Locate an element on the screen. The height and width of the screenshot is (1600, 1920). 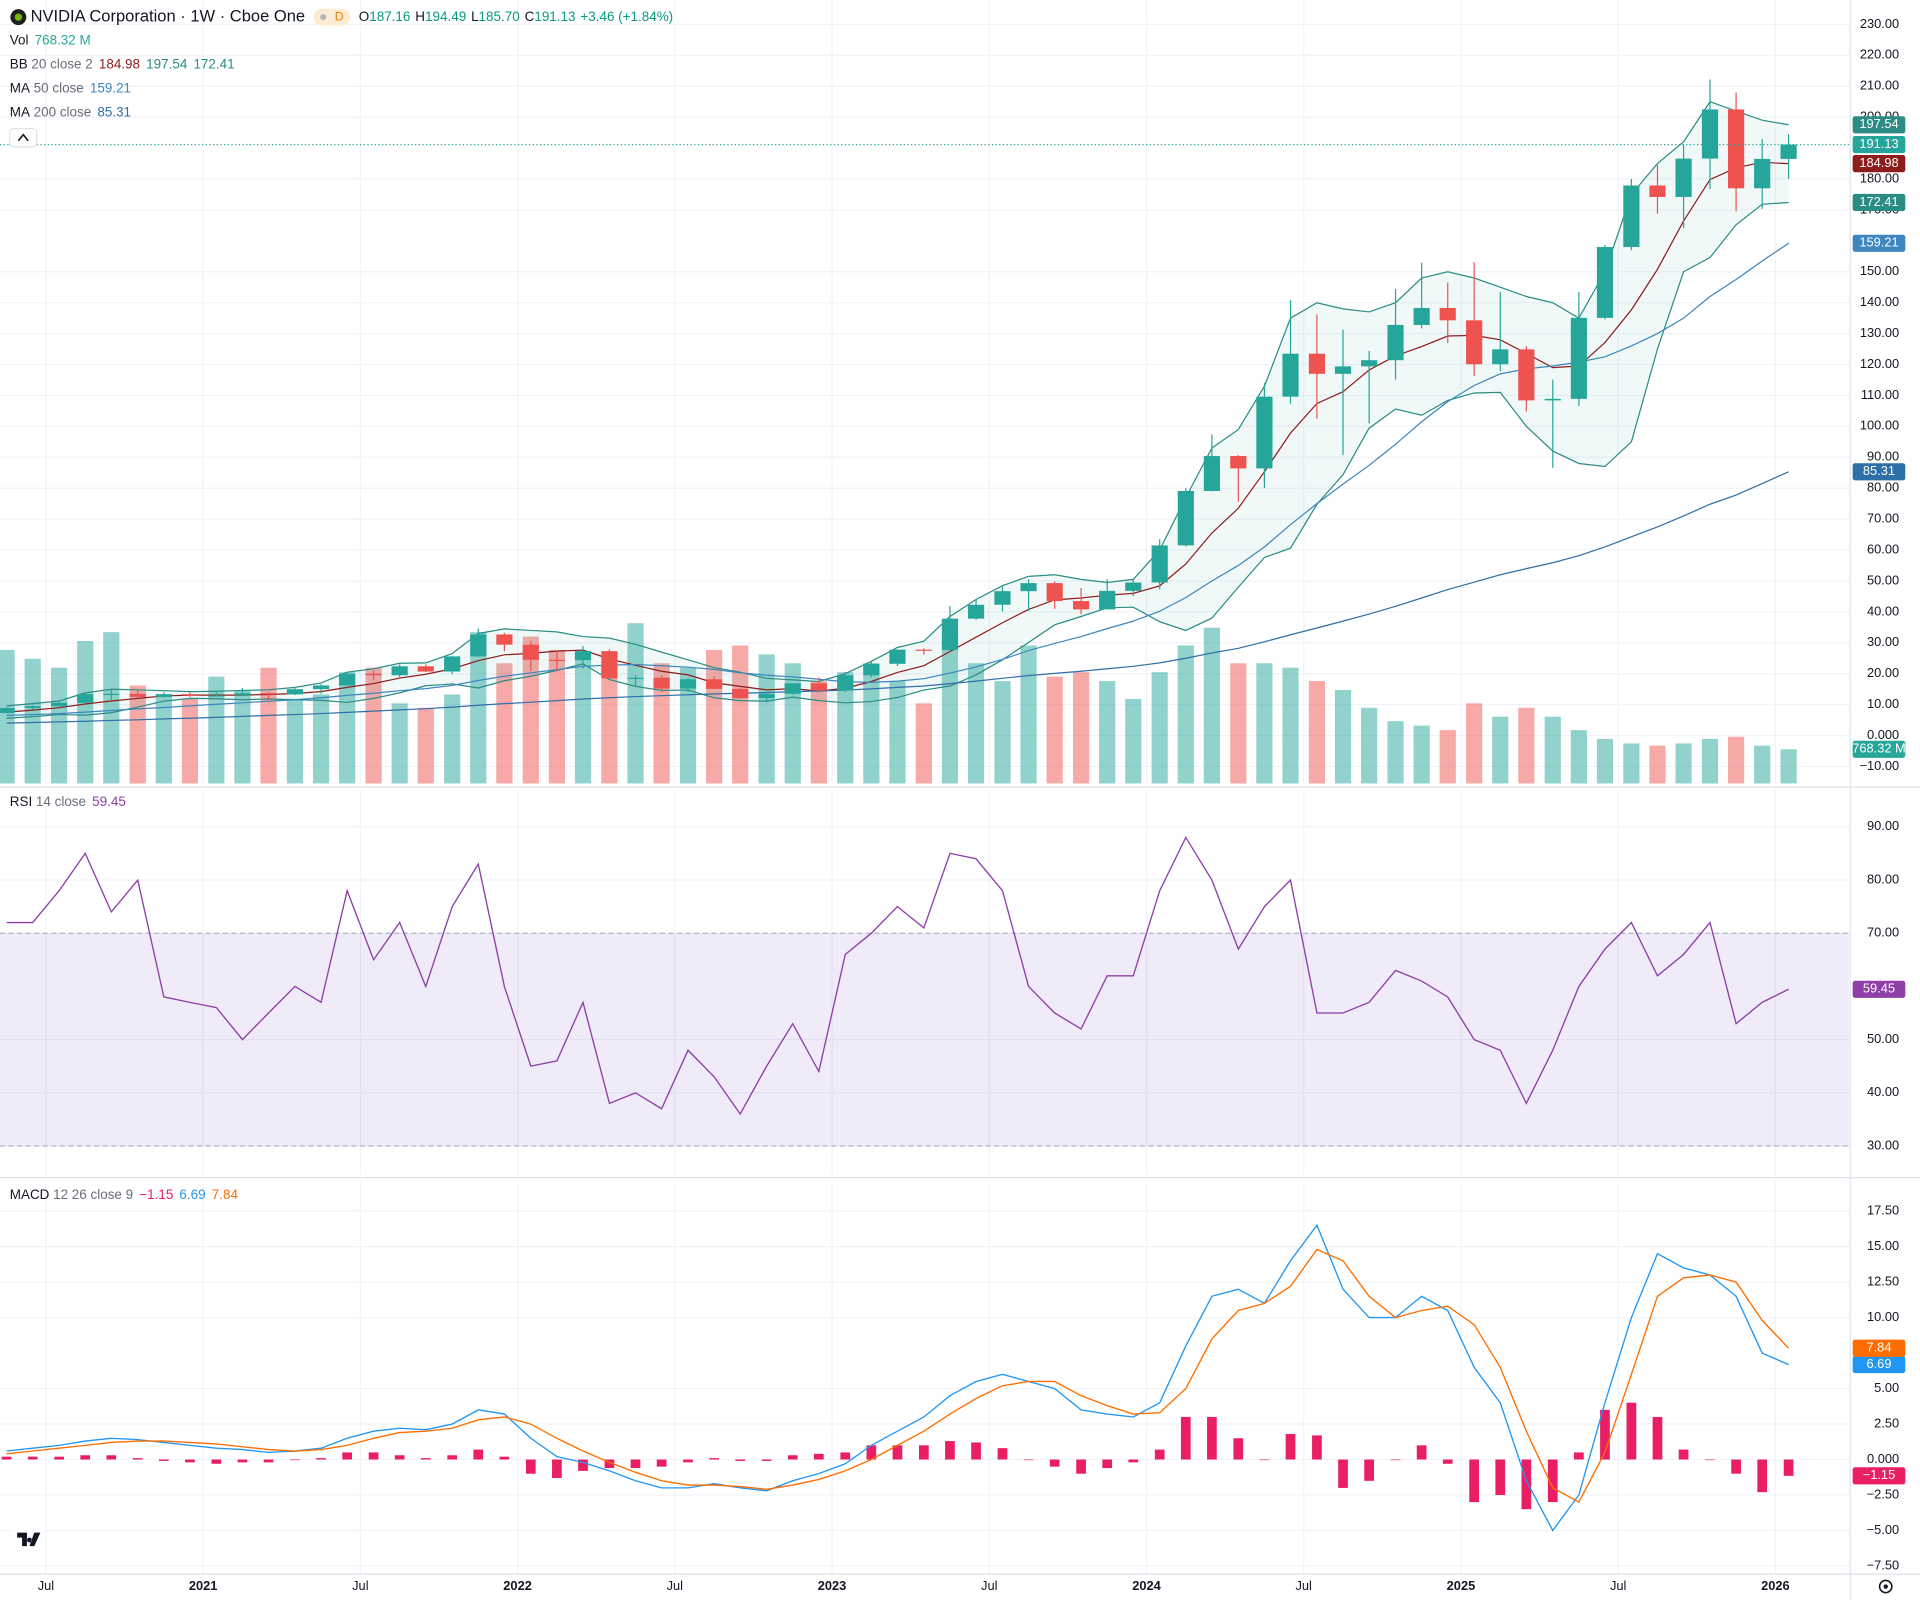
legend-row: RSI 14 close 59.45 is located at coordinates (68, 800).